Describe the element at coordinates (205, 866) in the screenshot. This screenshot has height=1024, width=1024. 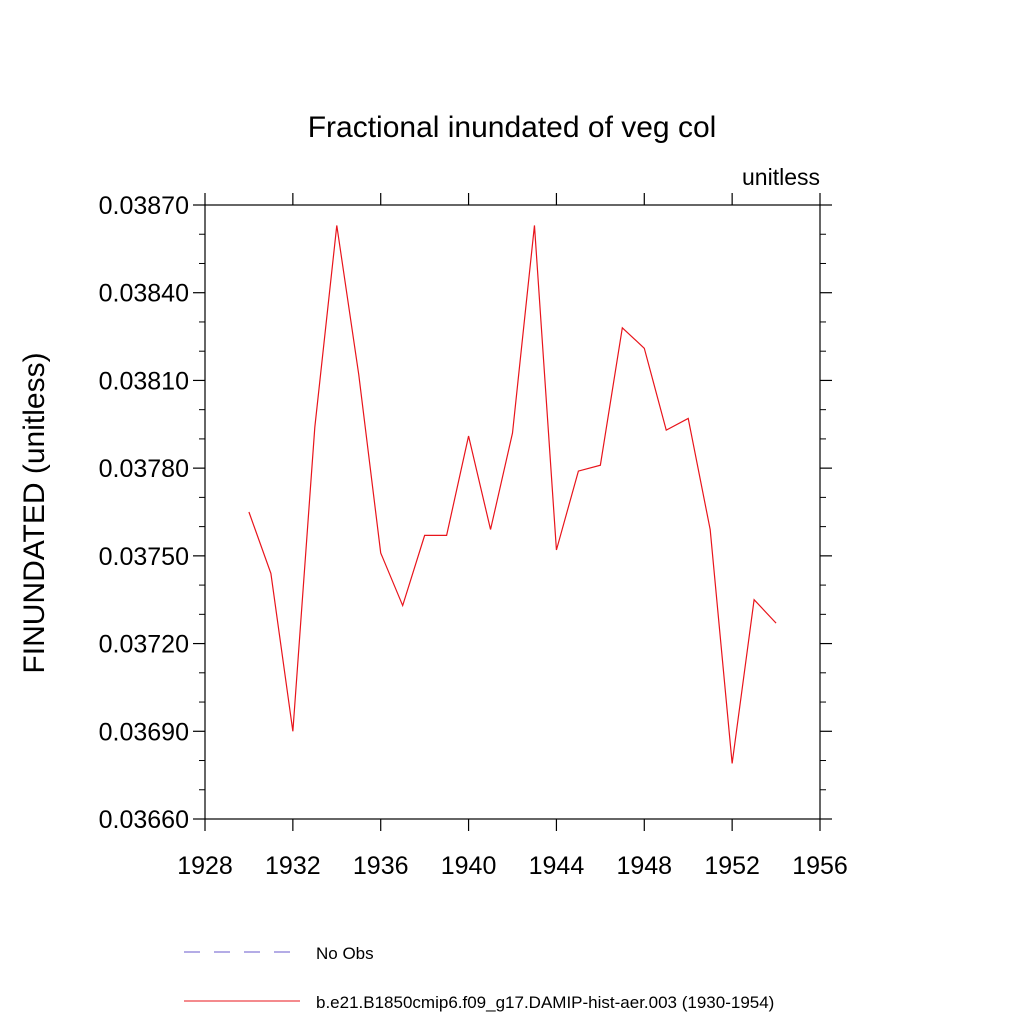
I see `x-tick-label: 1928` at that location.